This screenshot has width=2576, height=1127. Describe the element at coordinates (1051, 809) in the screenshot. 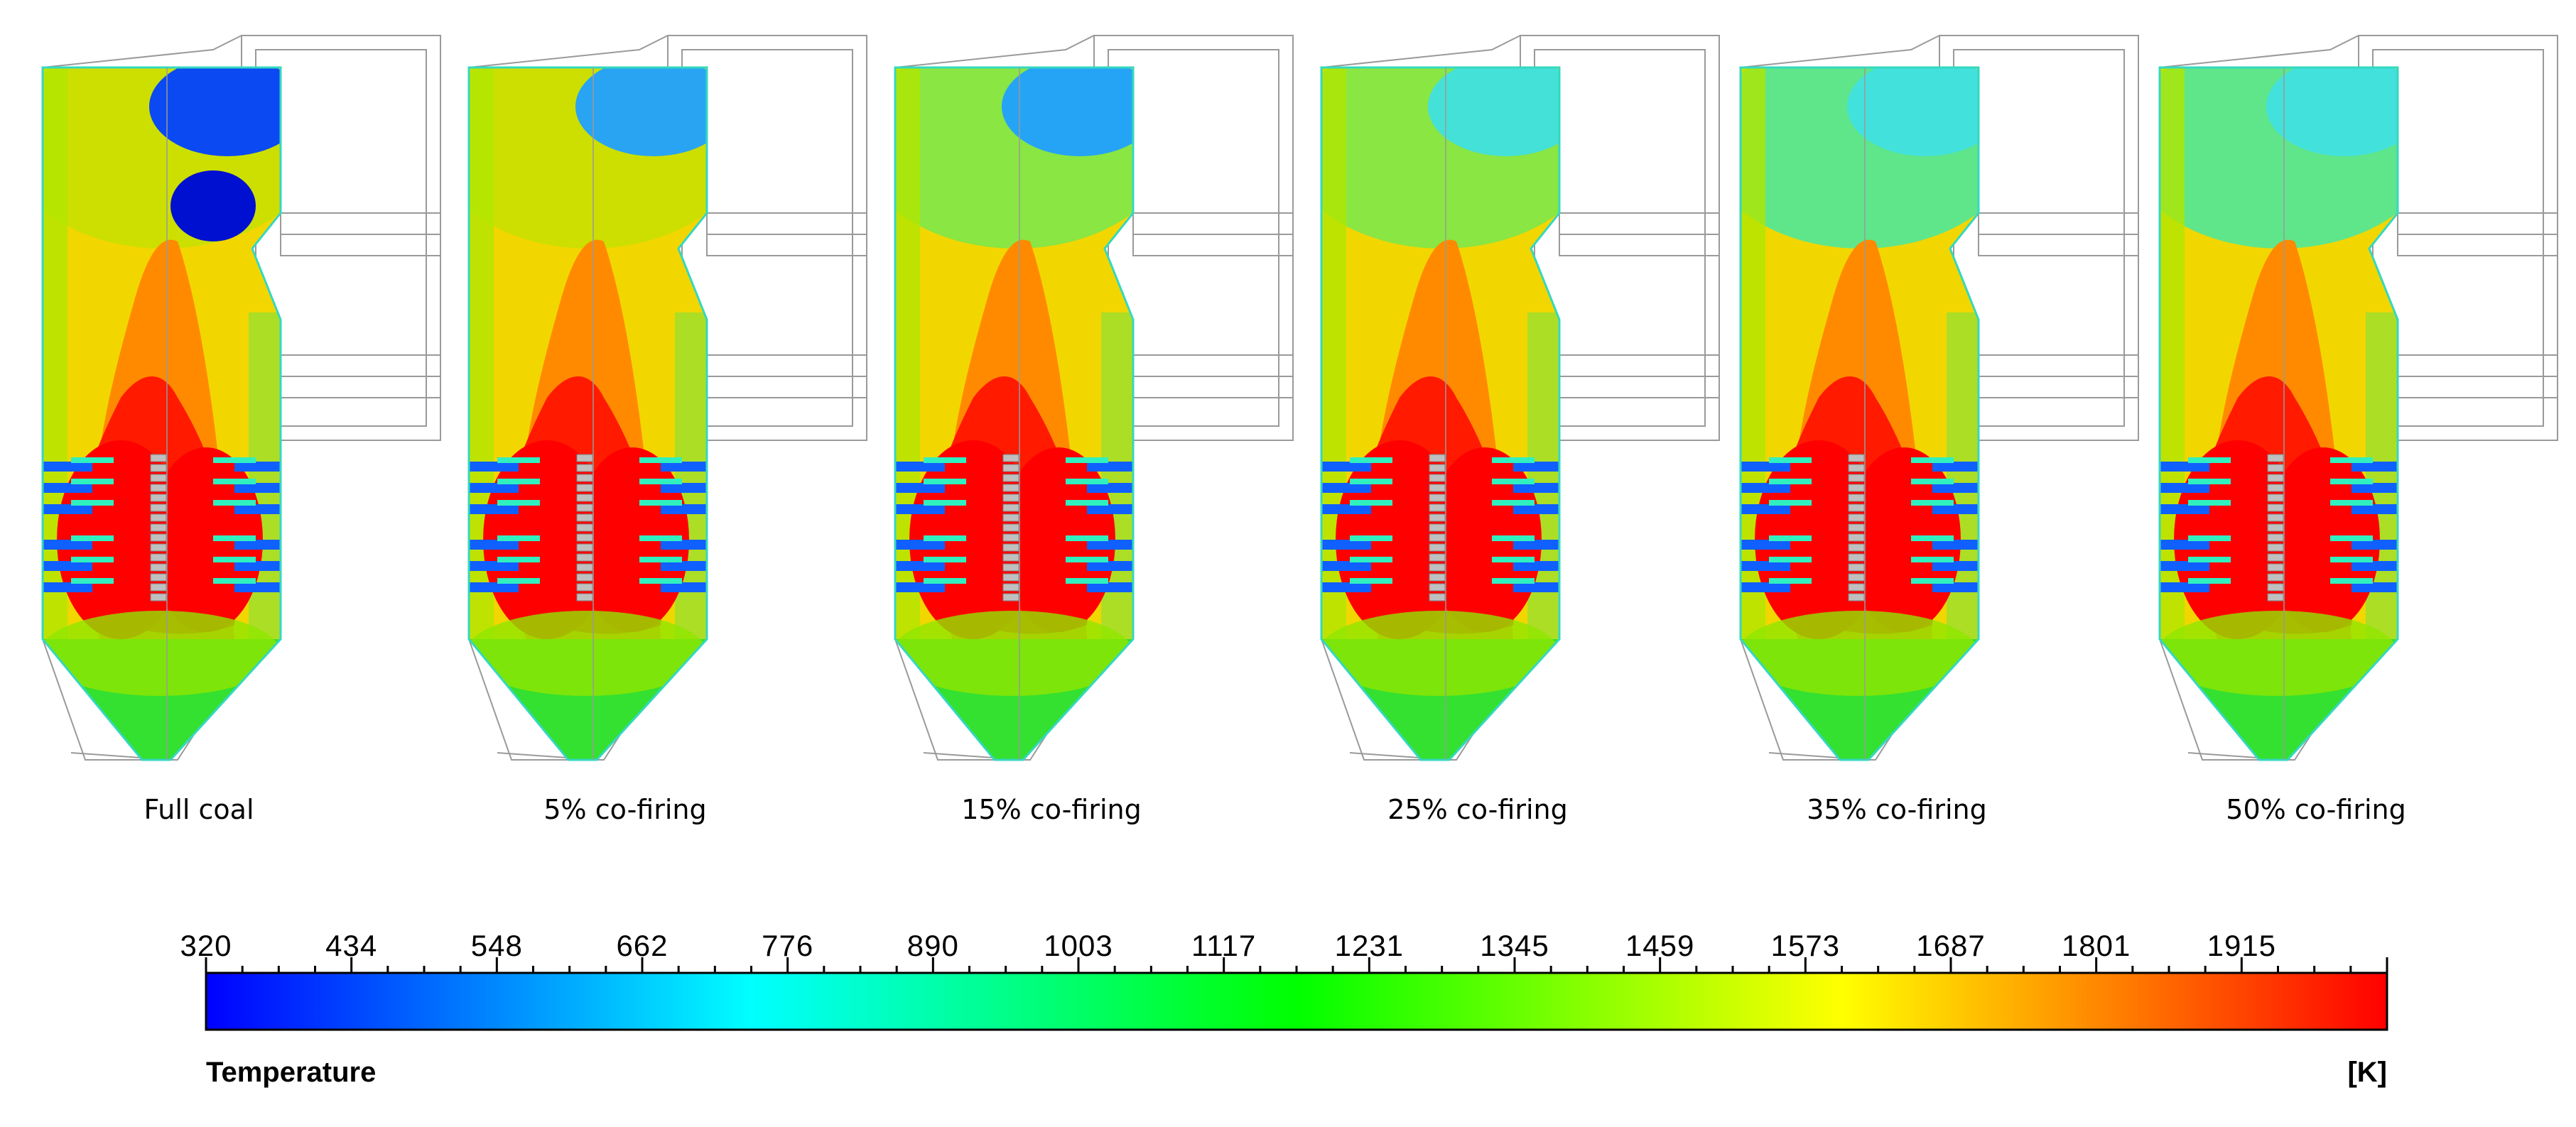

I see `case-label: 15% co-firing` at that location.